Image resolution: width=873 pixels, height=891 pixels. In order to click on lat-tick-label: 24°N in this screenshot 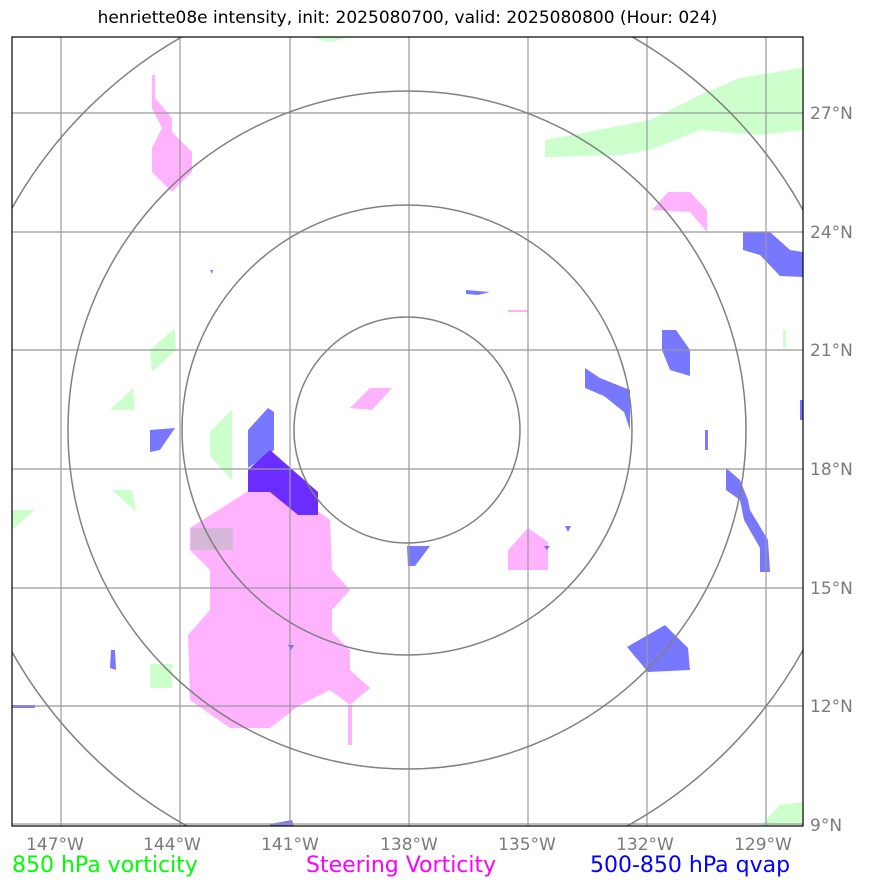, I will do `click(831, 233)`.